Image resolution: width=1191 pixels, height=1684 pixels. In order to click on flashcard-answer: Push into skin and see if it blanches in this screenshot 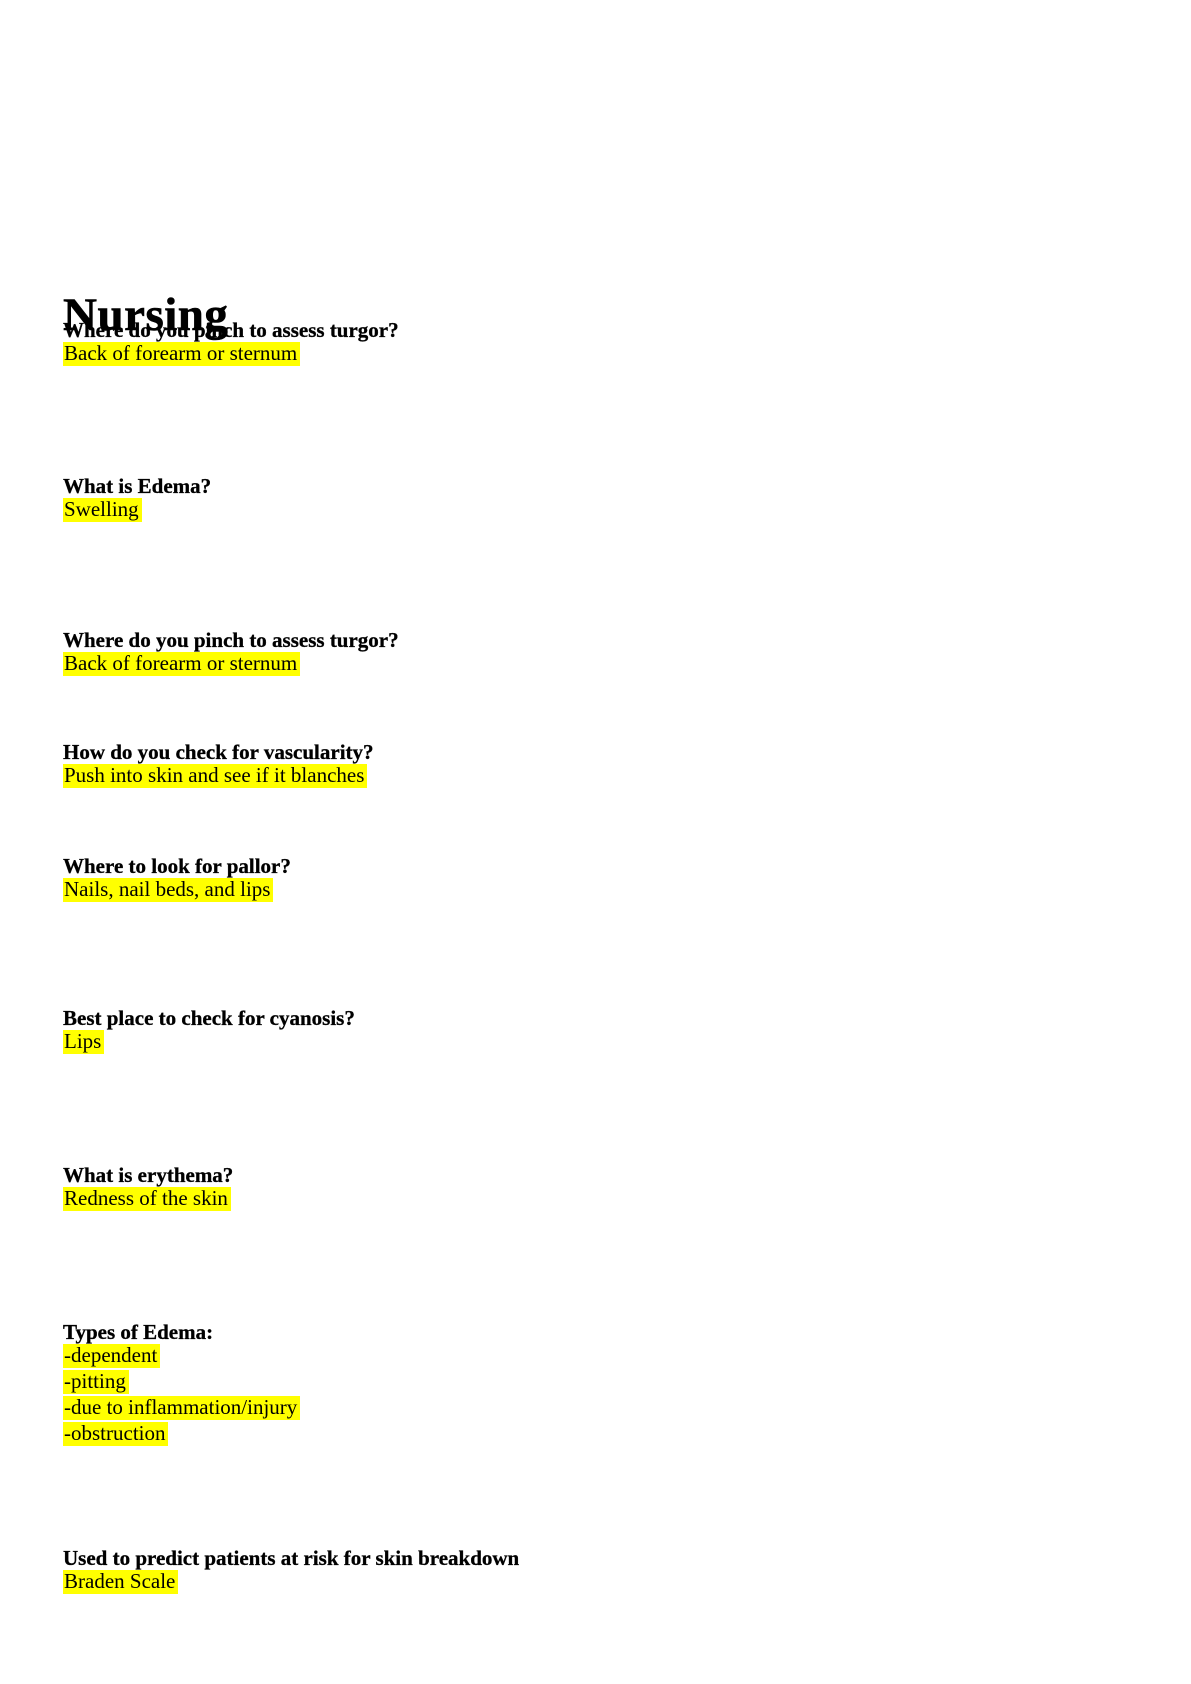, I will do `click(607, 777)`.